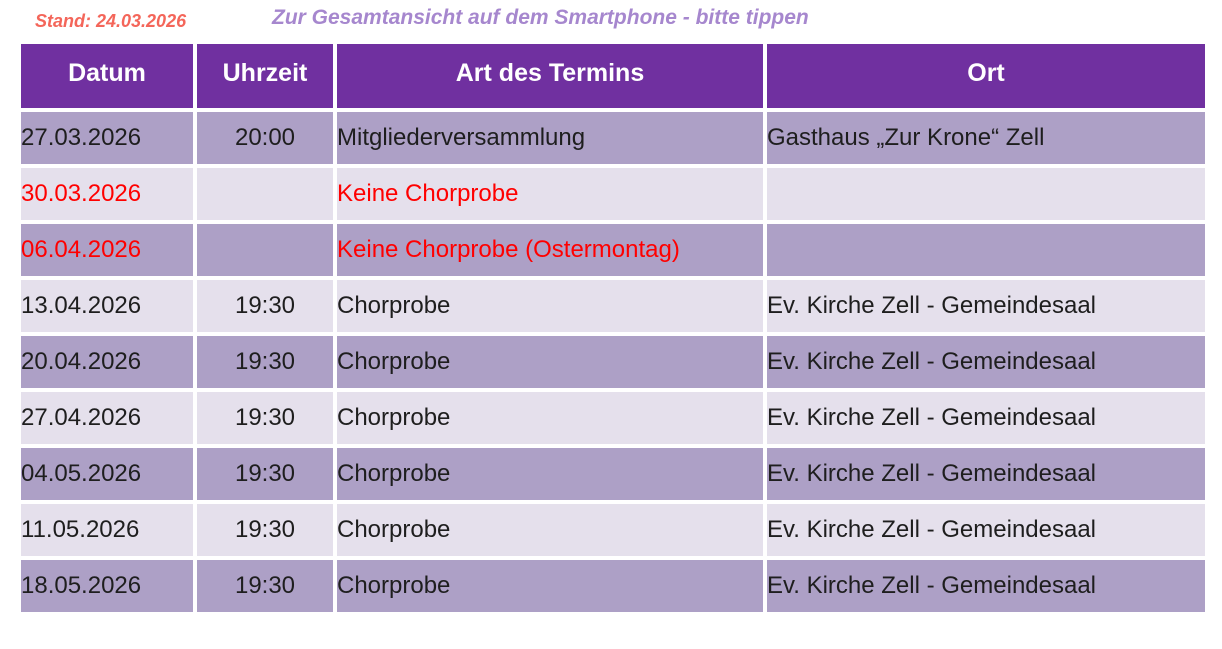 The width and height of the screenshot is (1222, 649). I want to click on date-cell: 20.04.2026, so click(107, 362).